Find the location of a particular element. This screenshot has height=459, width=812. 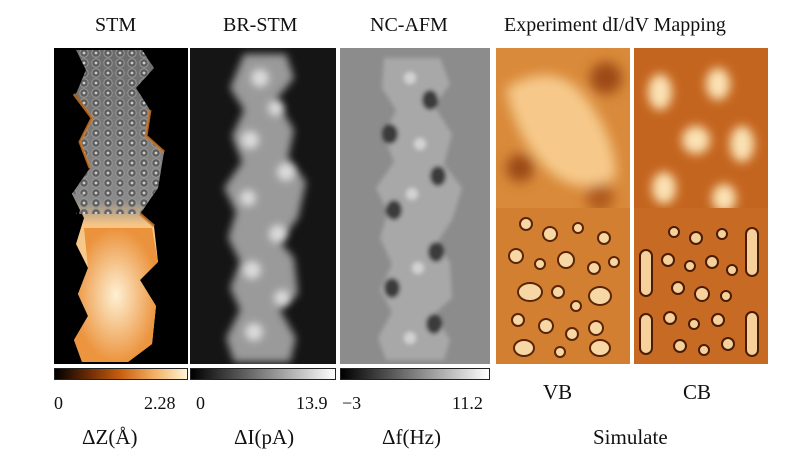

simulate-label: Simulate is located at coordinates (630, 437).